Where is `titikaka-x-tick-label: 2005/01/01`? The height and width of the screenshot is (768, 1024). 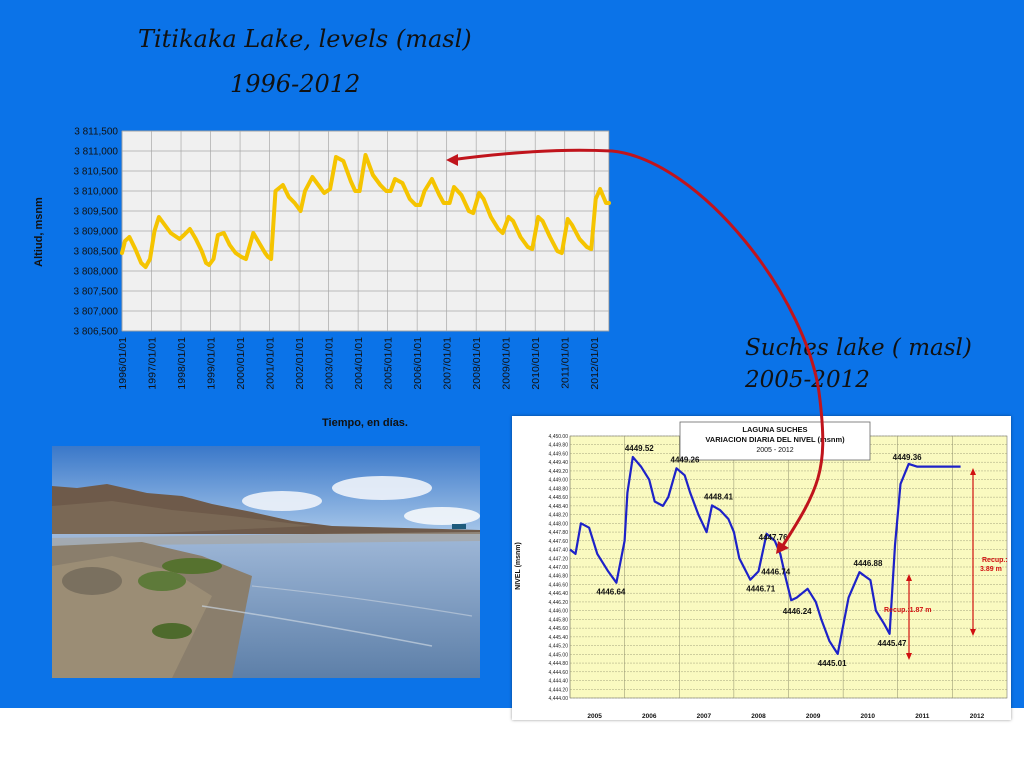 titikaka-x-tick-label: 2005/01/01 is located at coordinates (389, 363).